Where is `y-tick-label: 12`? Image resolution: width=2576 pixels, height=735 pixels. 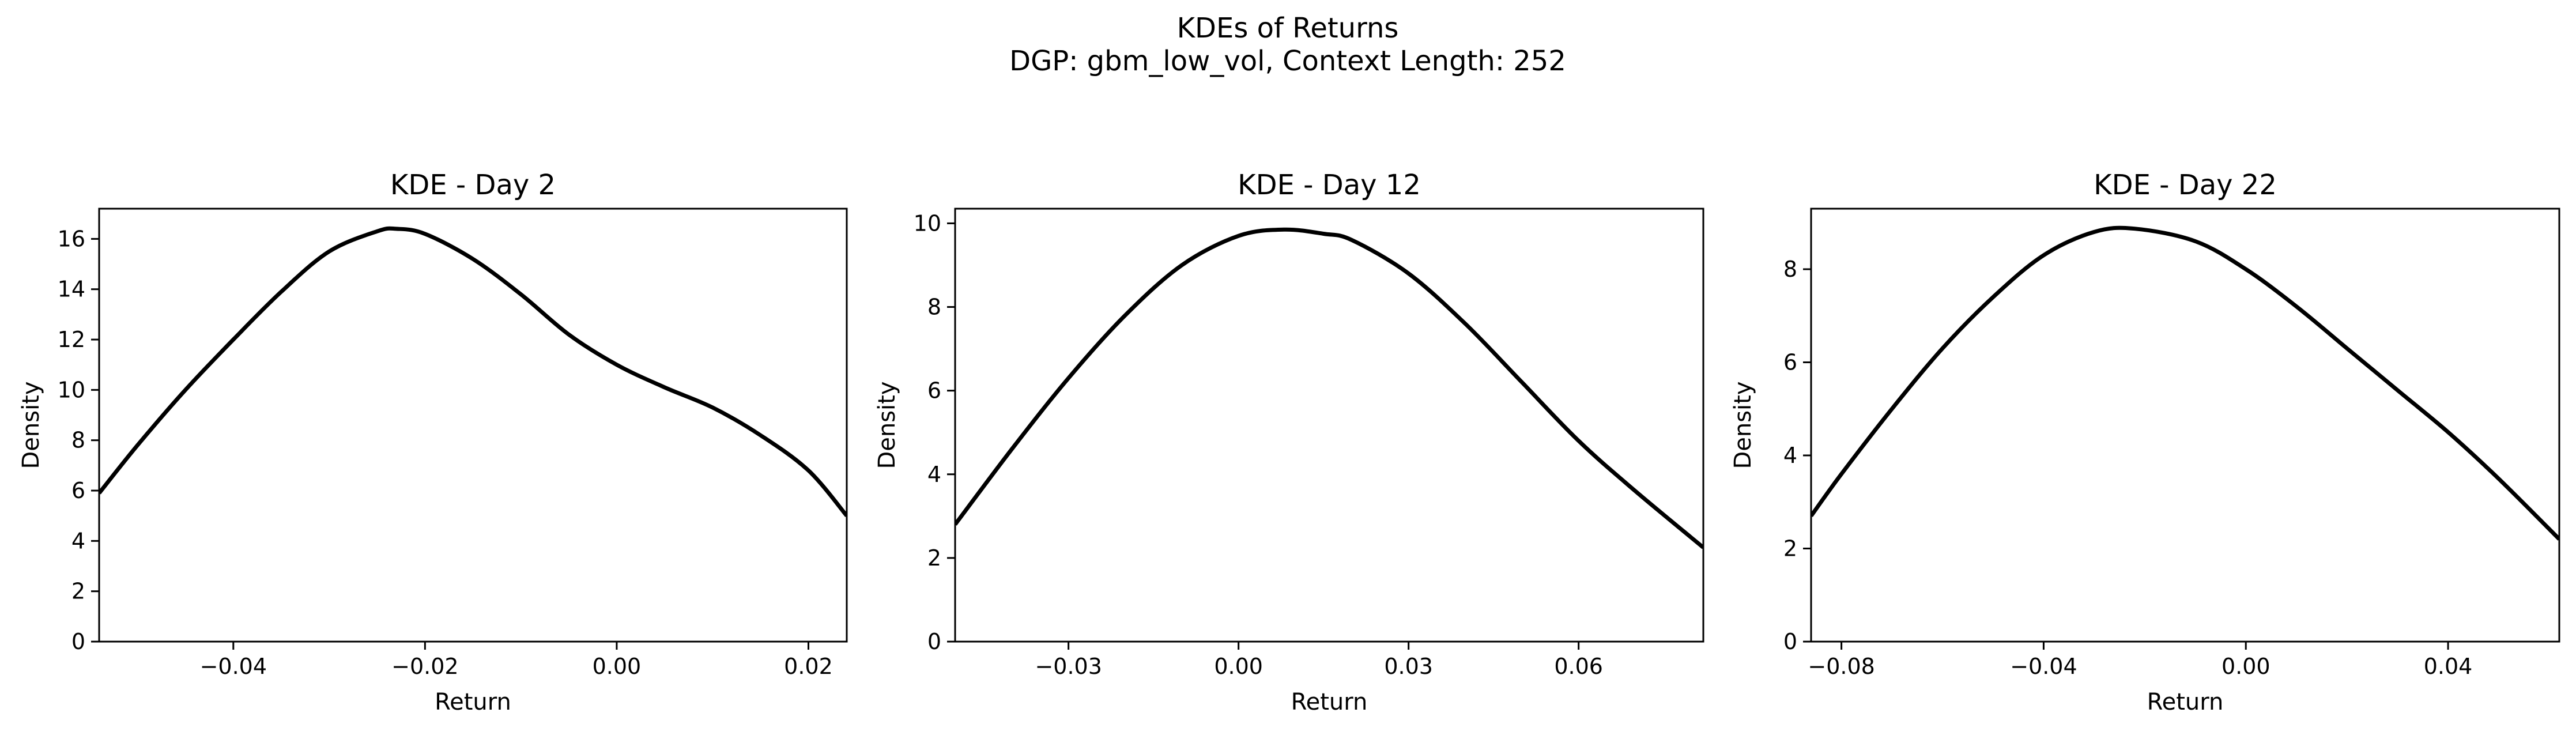
y-tick-label: 12 is located at coordinates (71, 339).